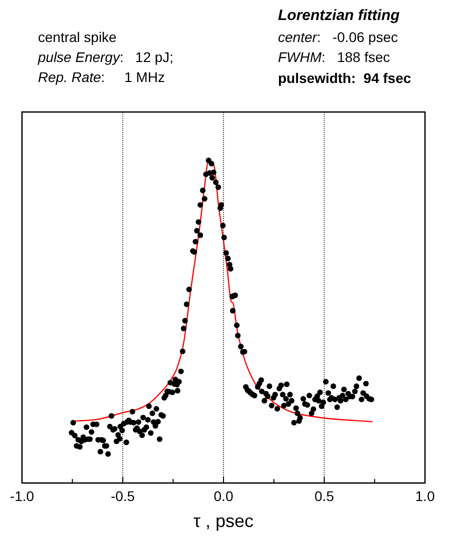 The image size is (451, 539). Describe the element at coordinates (334, 57) in the screenshot. I see `text: FWHM: 188 fsec` at that location.